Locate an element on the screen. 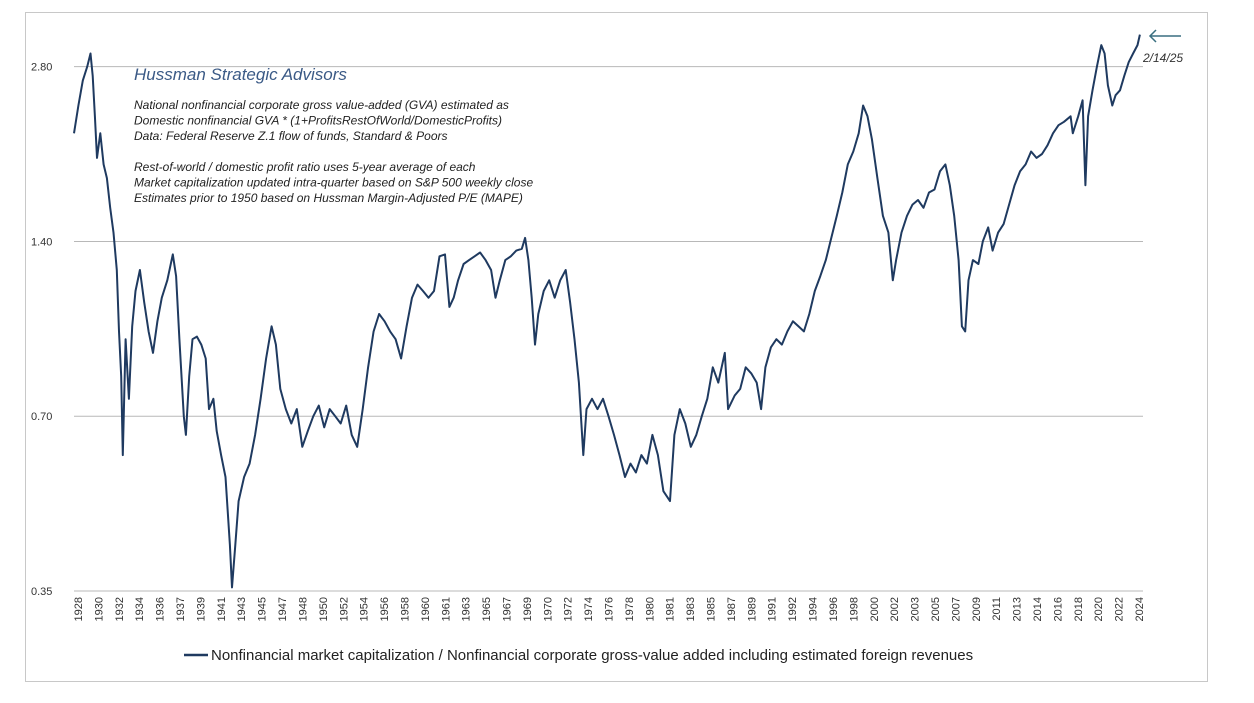  x-tick-label: 2000 is located at coordinates (875, 609).